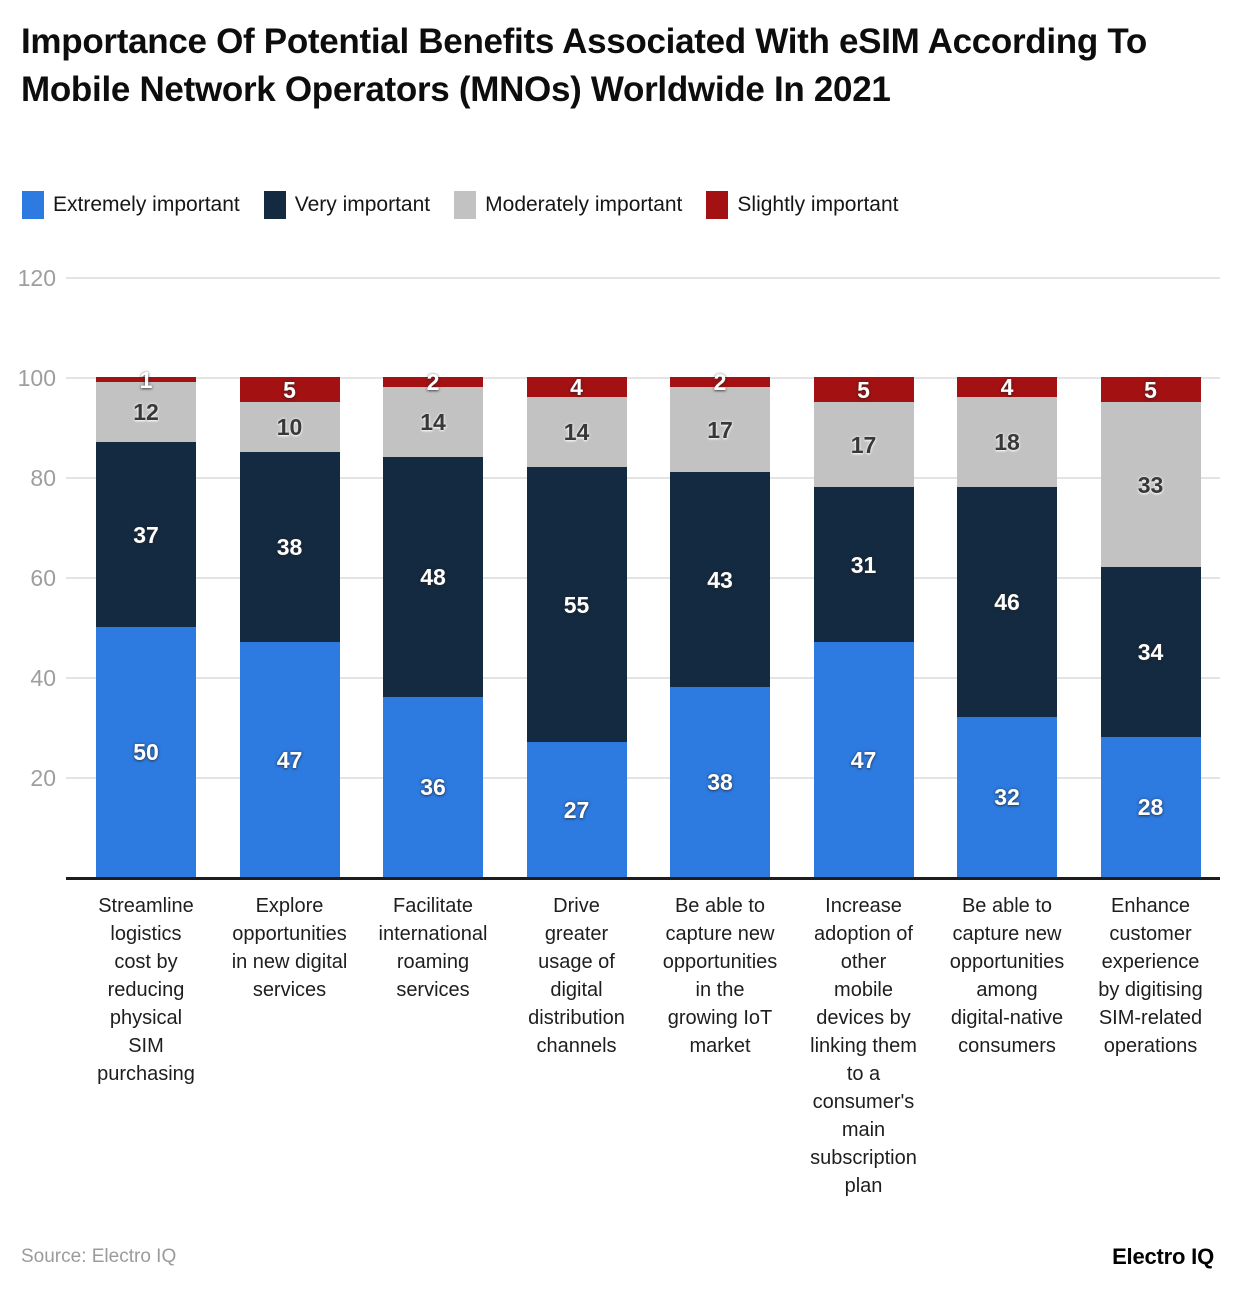  I want to click on bar-increase-adoption-of-other-mobile-device: 47 31 17 5, so click(863, 438).